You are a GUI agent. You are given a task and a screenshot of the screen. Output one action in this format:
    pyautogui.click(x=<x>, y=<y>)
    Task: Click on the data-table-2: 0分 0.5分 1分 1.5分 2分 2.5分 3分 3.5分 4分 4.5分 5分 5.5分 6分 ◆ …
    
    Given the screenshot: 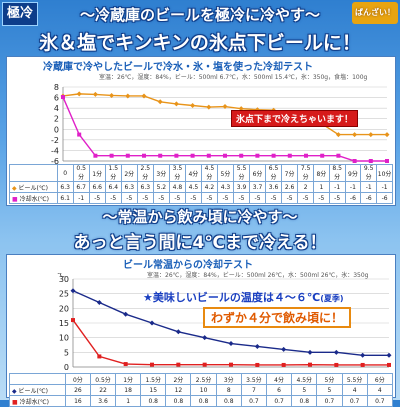 What is the action you would take?
    pyautogui.click(x=201, y=390)
    